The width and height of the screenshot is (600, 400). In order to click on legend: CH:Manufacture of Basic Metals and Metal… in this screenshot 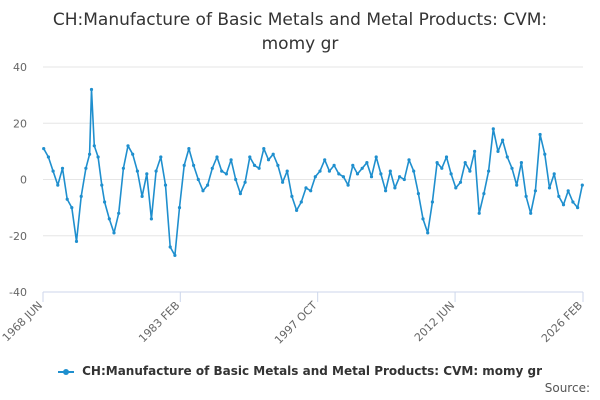, I will do `click(300, 371)`.